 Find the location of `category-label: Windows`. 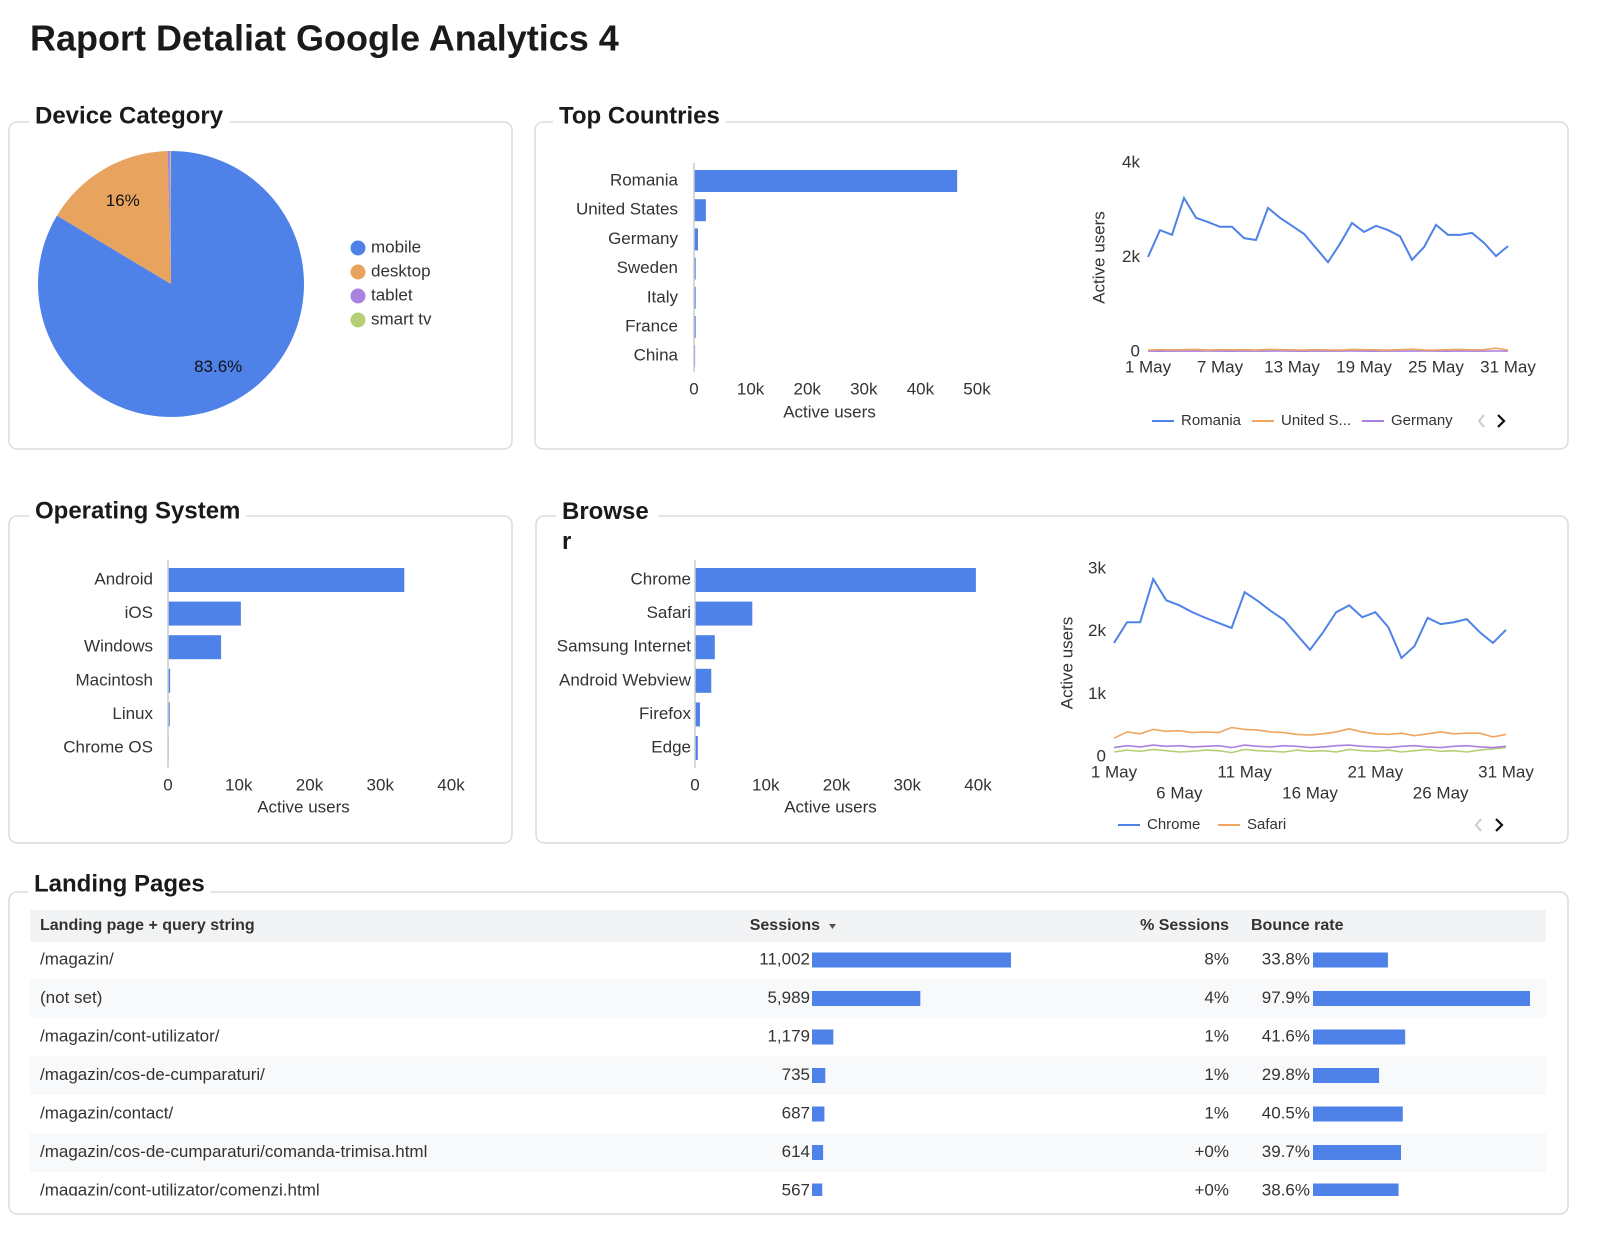

category-label: Windows is located at coordinates (118, 646).